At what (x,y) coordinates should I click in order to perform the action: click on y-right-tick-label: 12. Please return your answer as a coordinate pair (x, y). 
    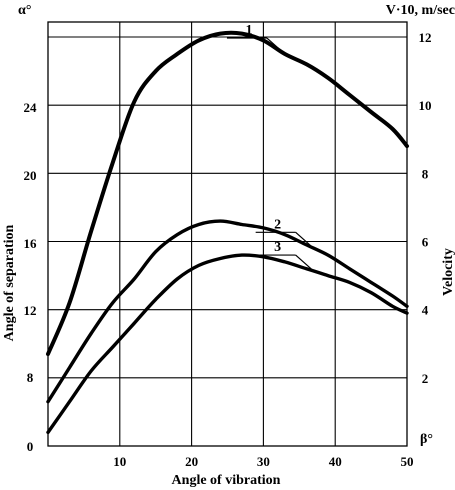
    Looking at the image, I should click on (425, 37).